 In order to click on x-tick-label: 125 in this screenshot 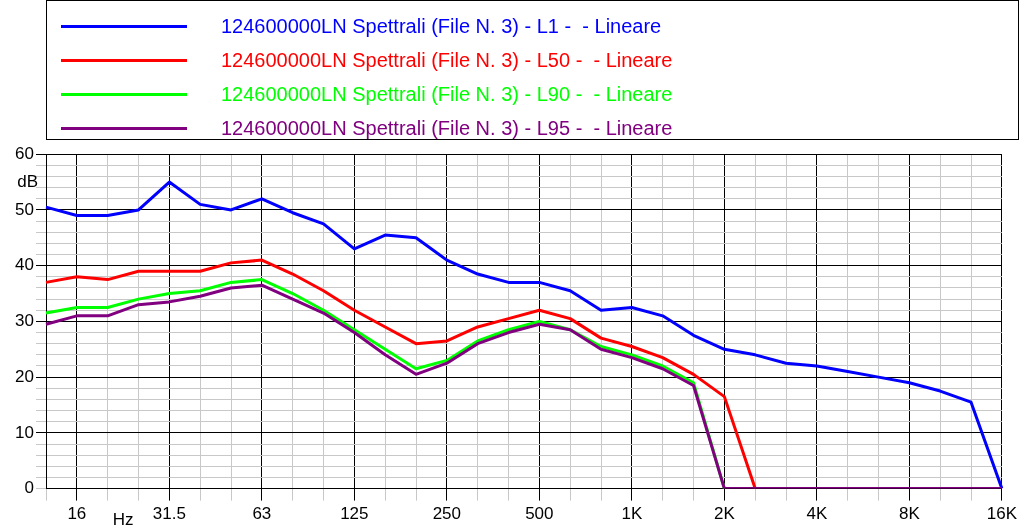, I will do `click(354, 514)`.